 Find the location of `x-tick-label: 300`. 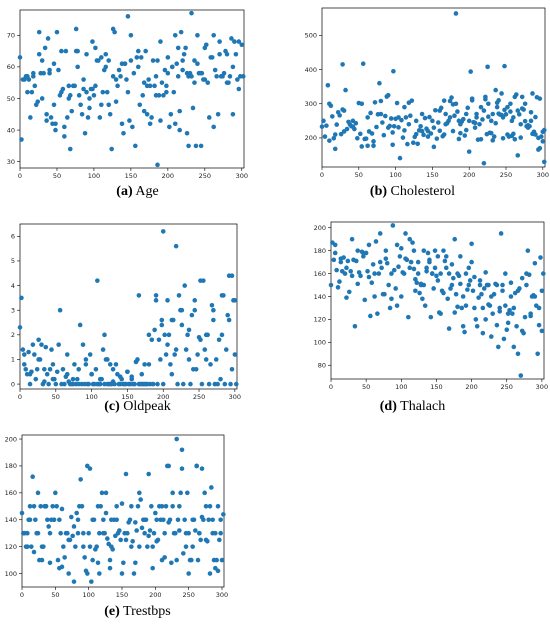

x-tick-label: 300 is located at coordinates (242, 176).